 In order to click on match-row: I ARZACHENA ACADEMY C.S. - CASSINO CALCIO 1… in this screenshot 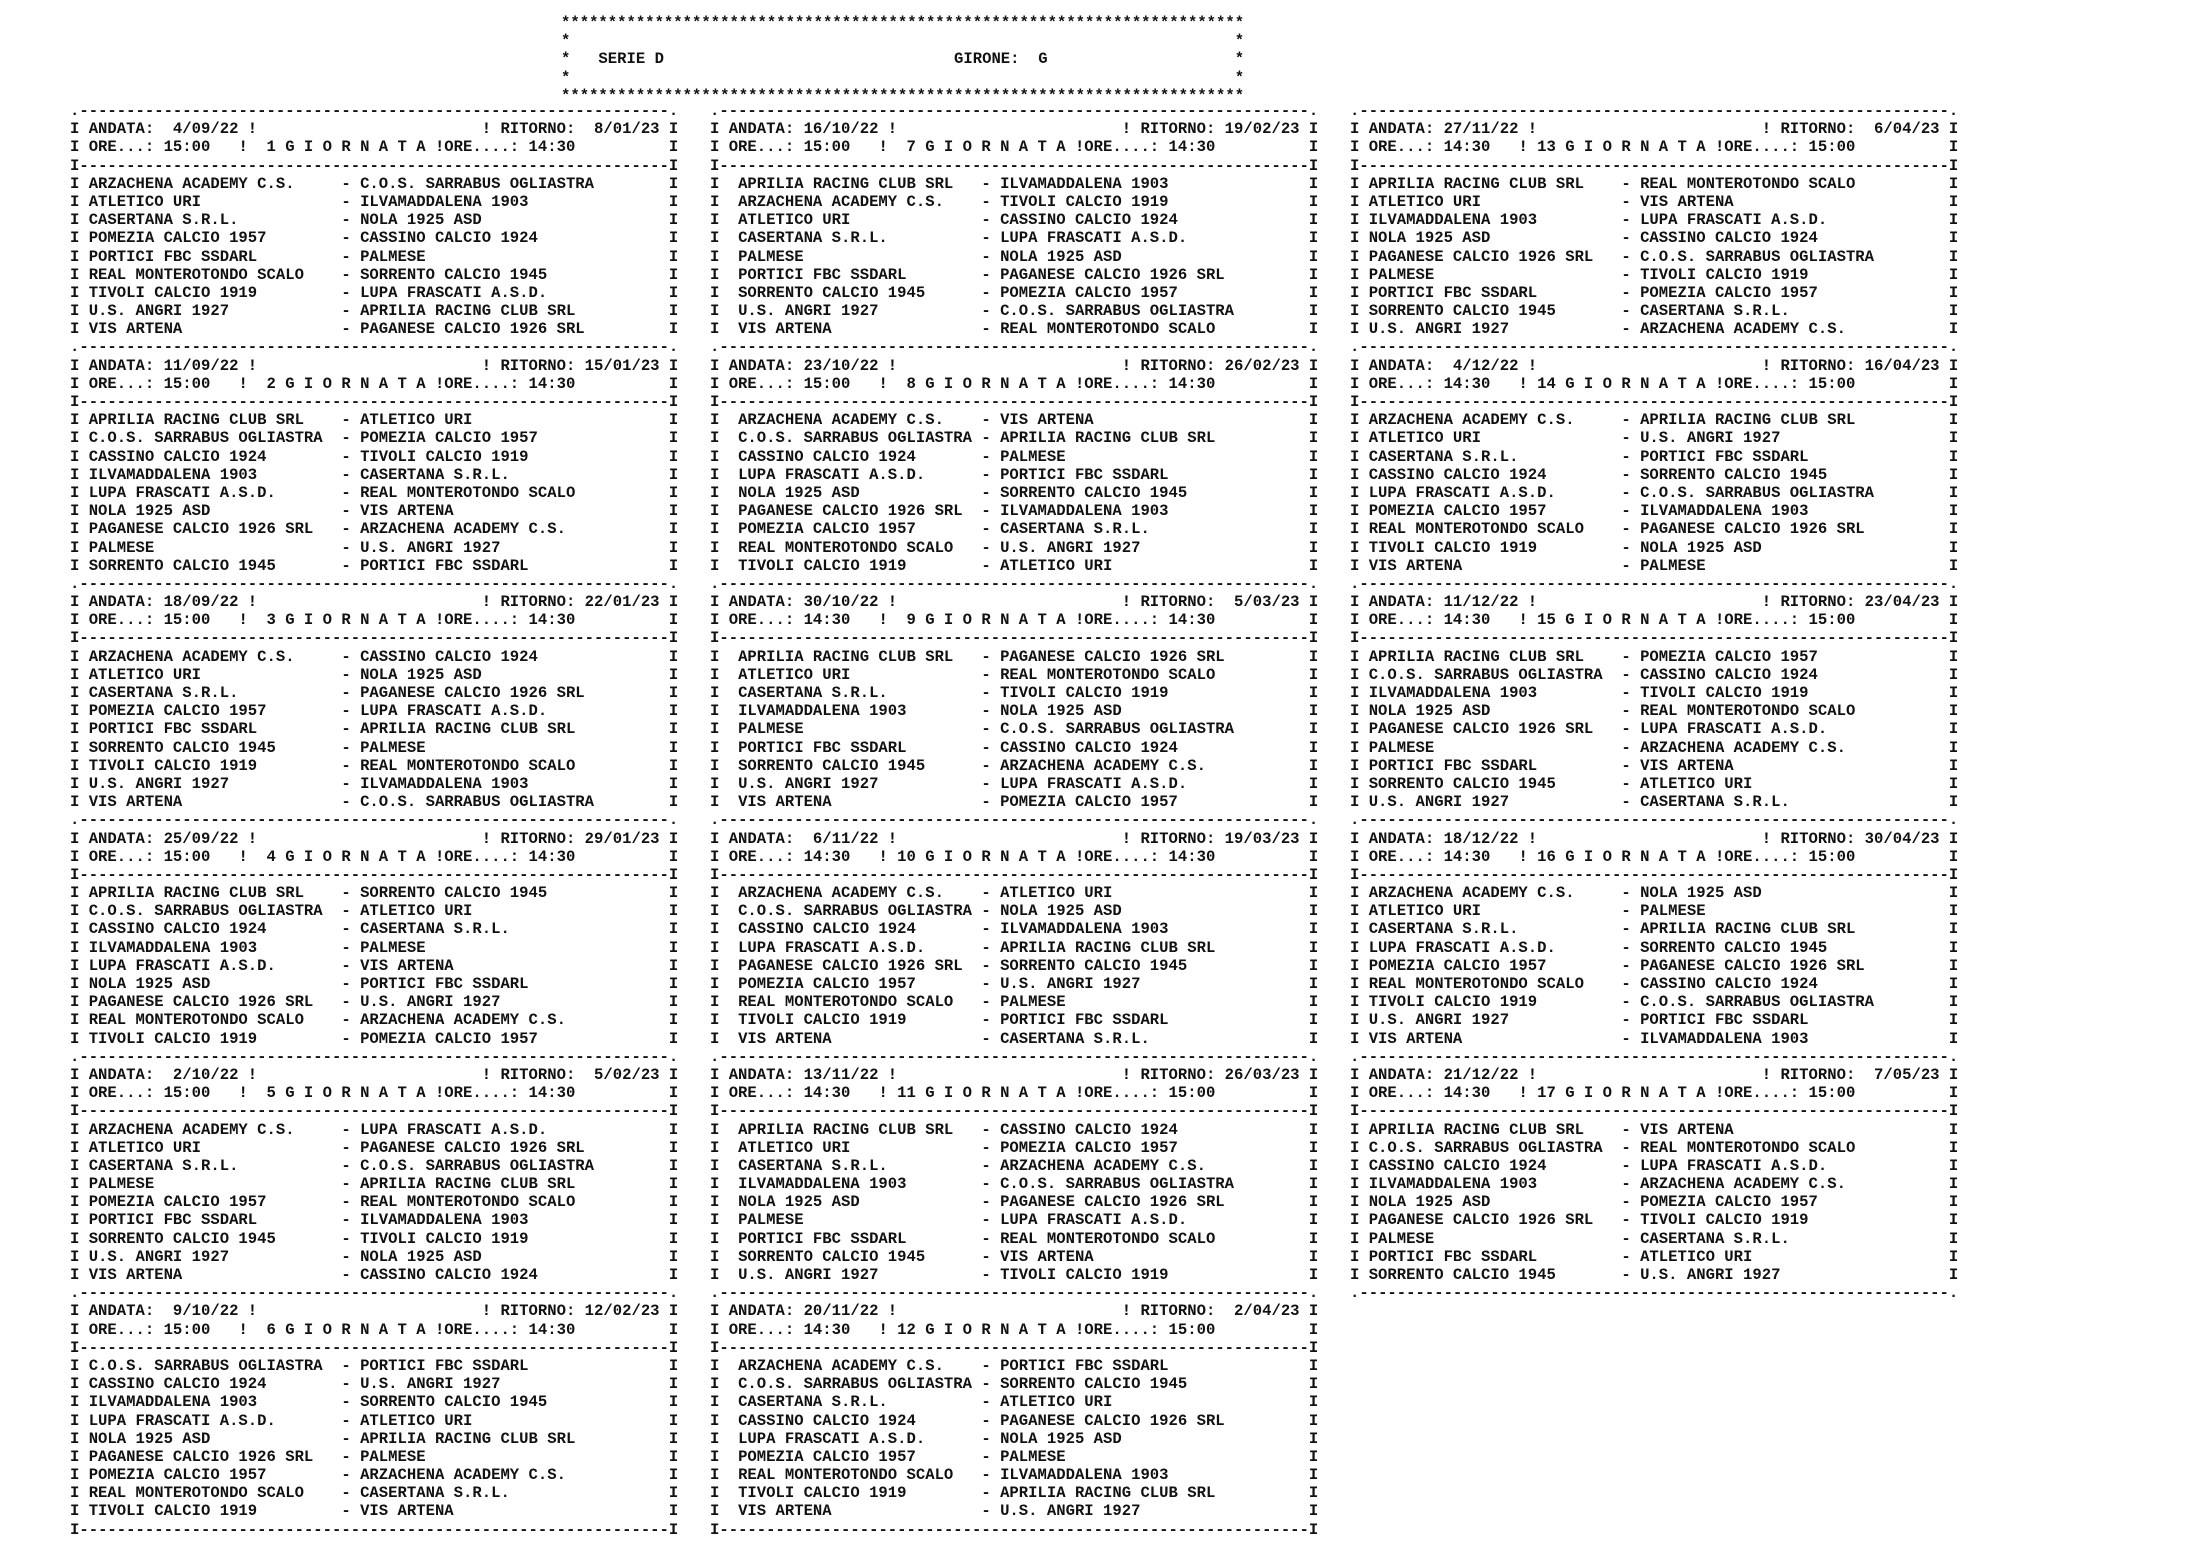, I will do `click(374, 657)`.